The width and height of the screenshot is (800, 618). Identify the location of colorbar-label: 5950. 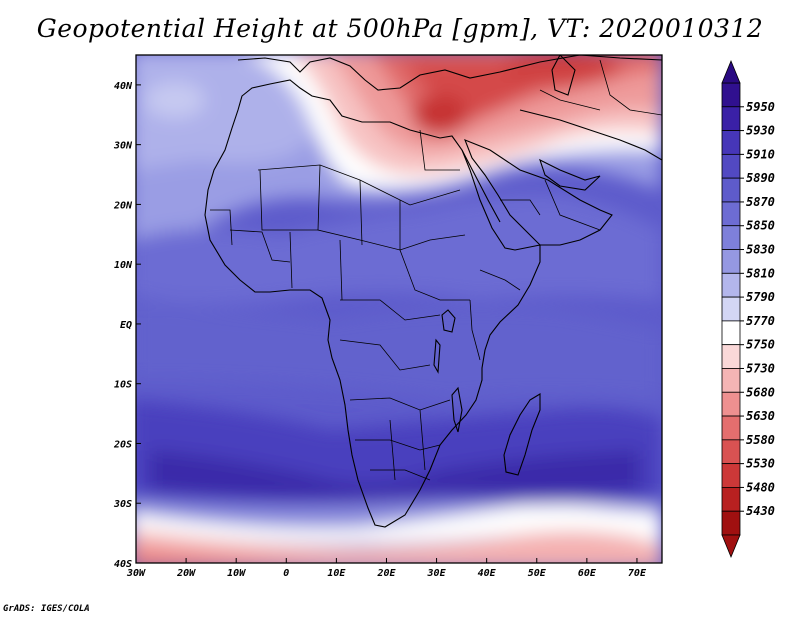
(760, 107).